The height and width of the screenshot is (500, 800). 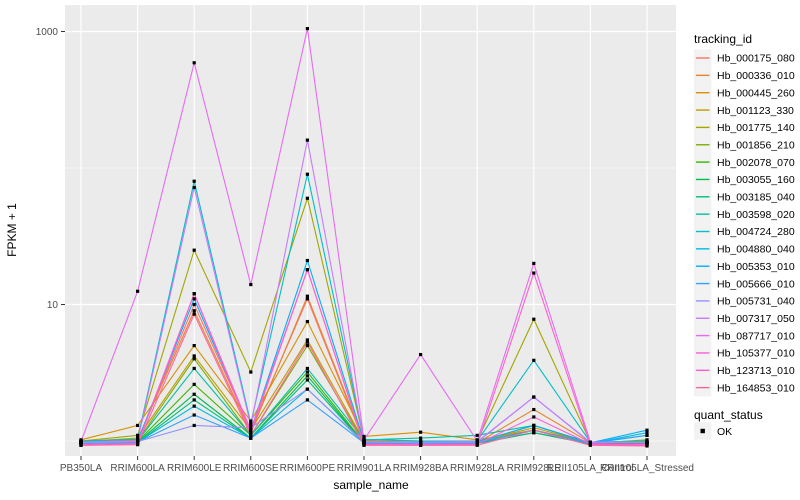 I want to click on legend-item-label: Hb_000175_080, so click(x=756, y=59).